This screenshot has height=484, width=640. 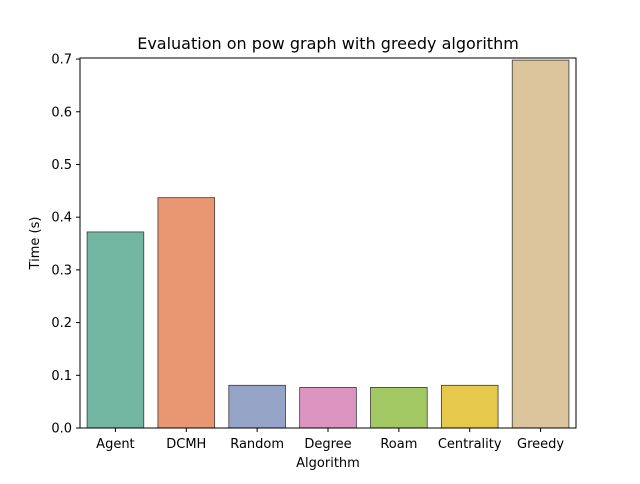 I want to click on x-axis-label: Algorithm, so click(x=328, y=463).